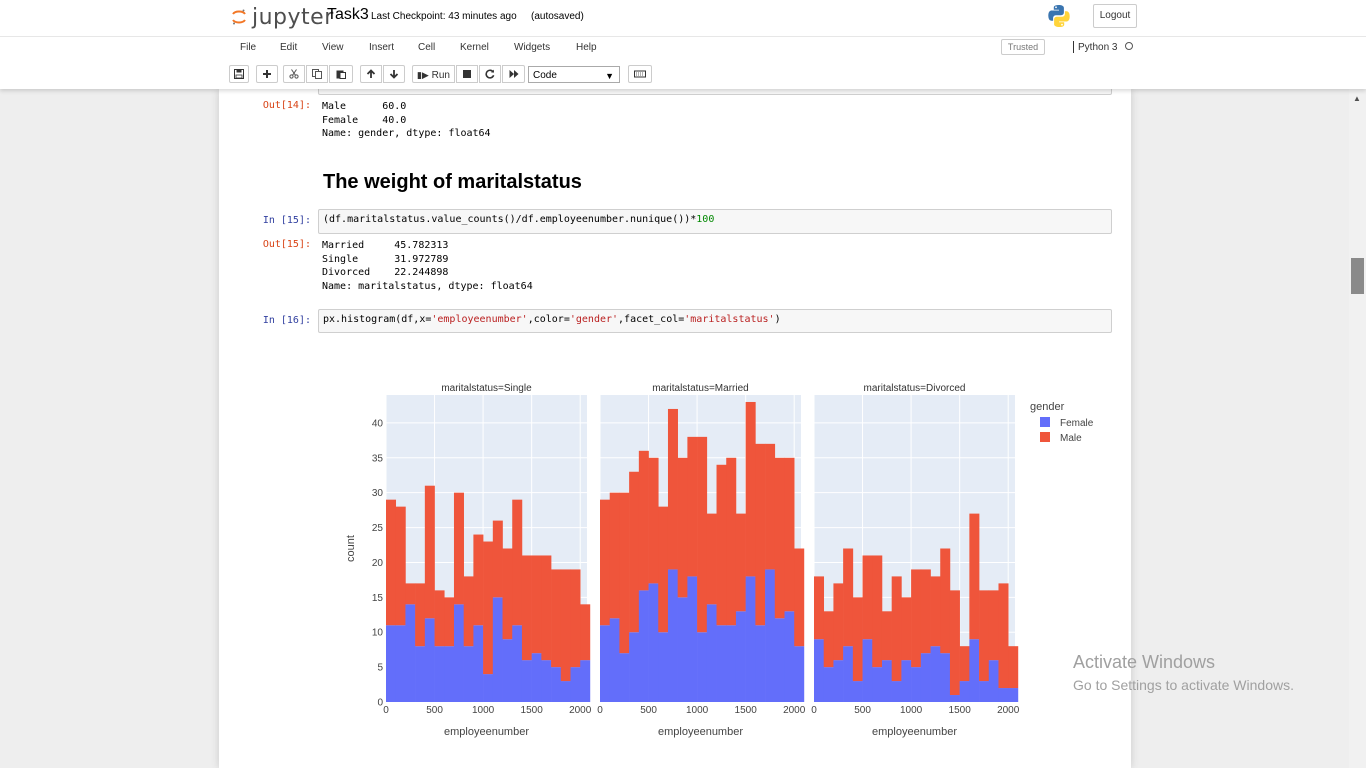  Describe the element at coordinates (378, 528) in the screenshot. I see `y-tick-label: 25` at that location.